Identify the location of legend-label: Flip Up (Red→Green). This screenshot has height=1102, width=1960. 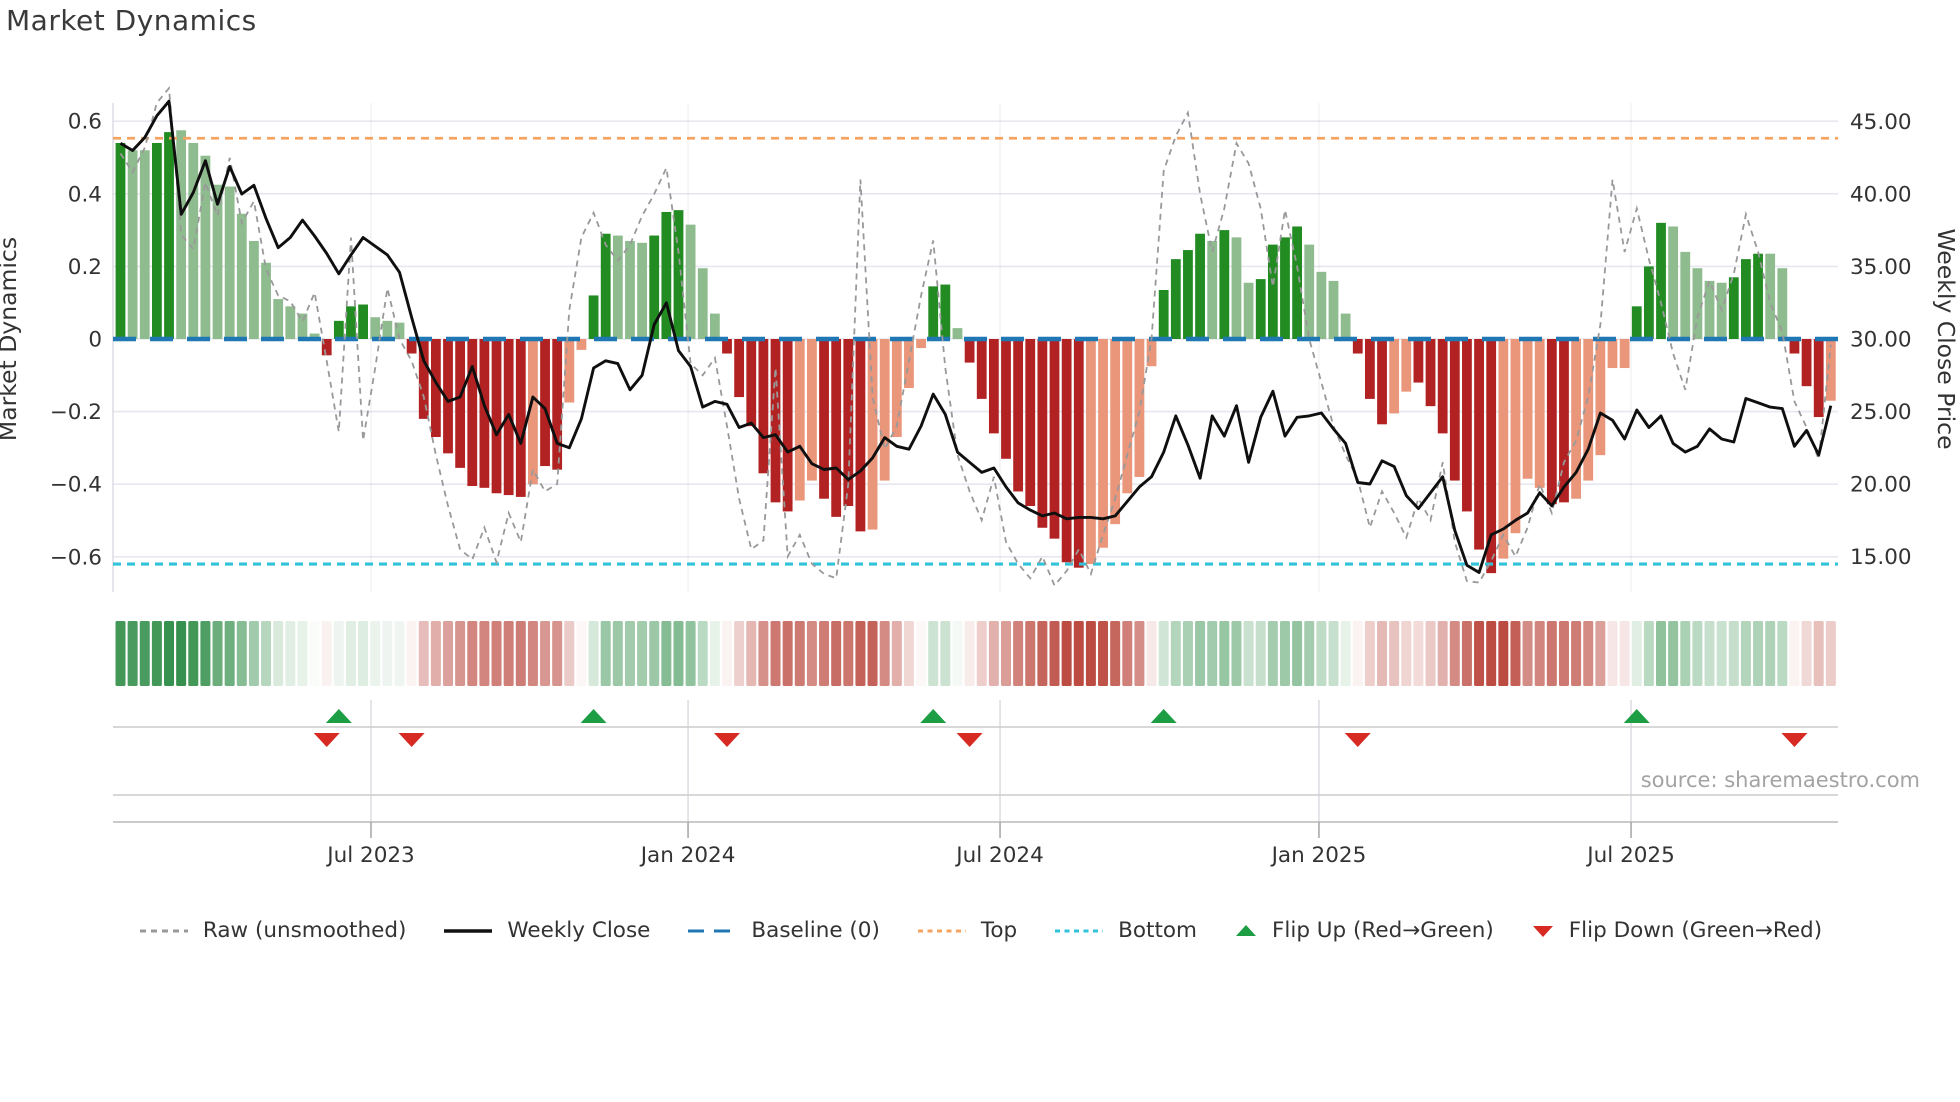
(1383, 930).